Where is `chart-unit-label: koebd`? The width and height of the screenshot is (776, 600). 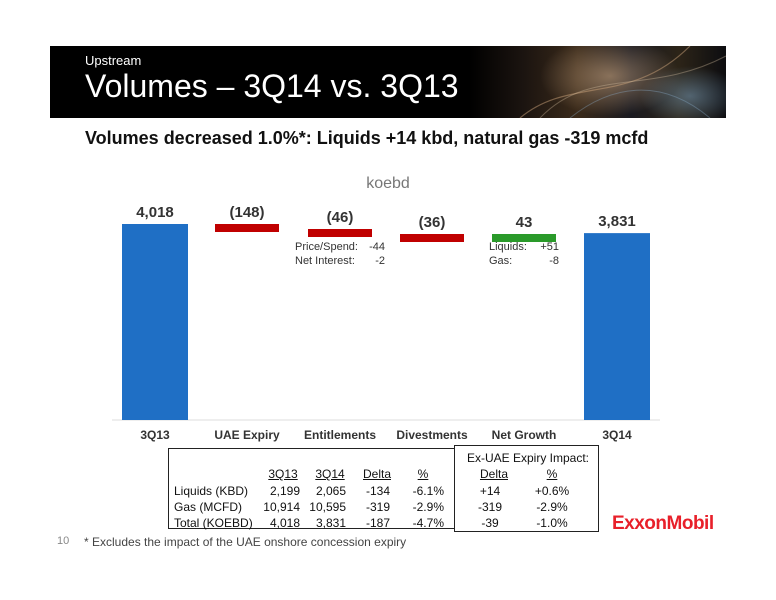
chart-unit-label: koebd is located at coordinates (388, 183).